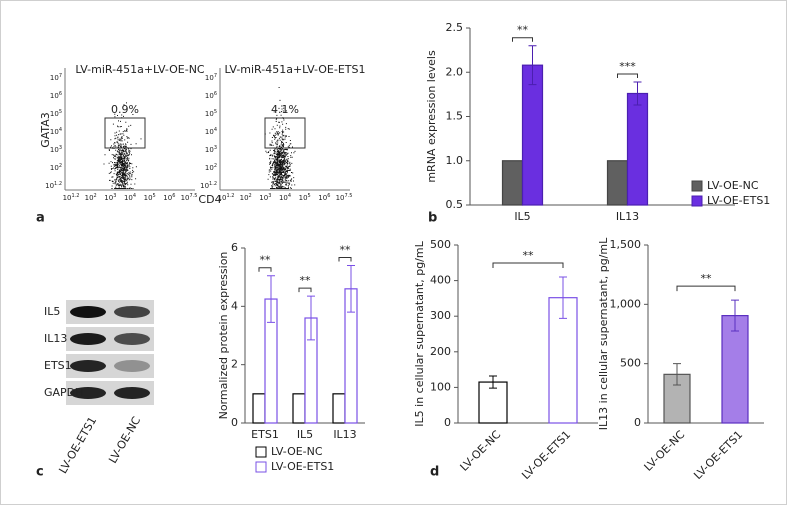 Image resolution: width=787 pixels, height=505 pixels. What do you see at coordinates (626, 303) in the screenshot?
I see `y-tick-label: 1,000` at bounding box center [626, 303].